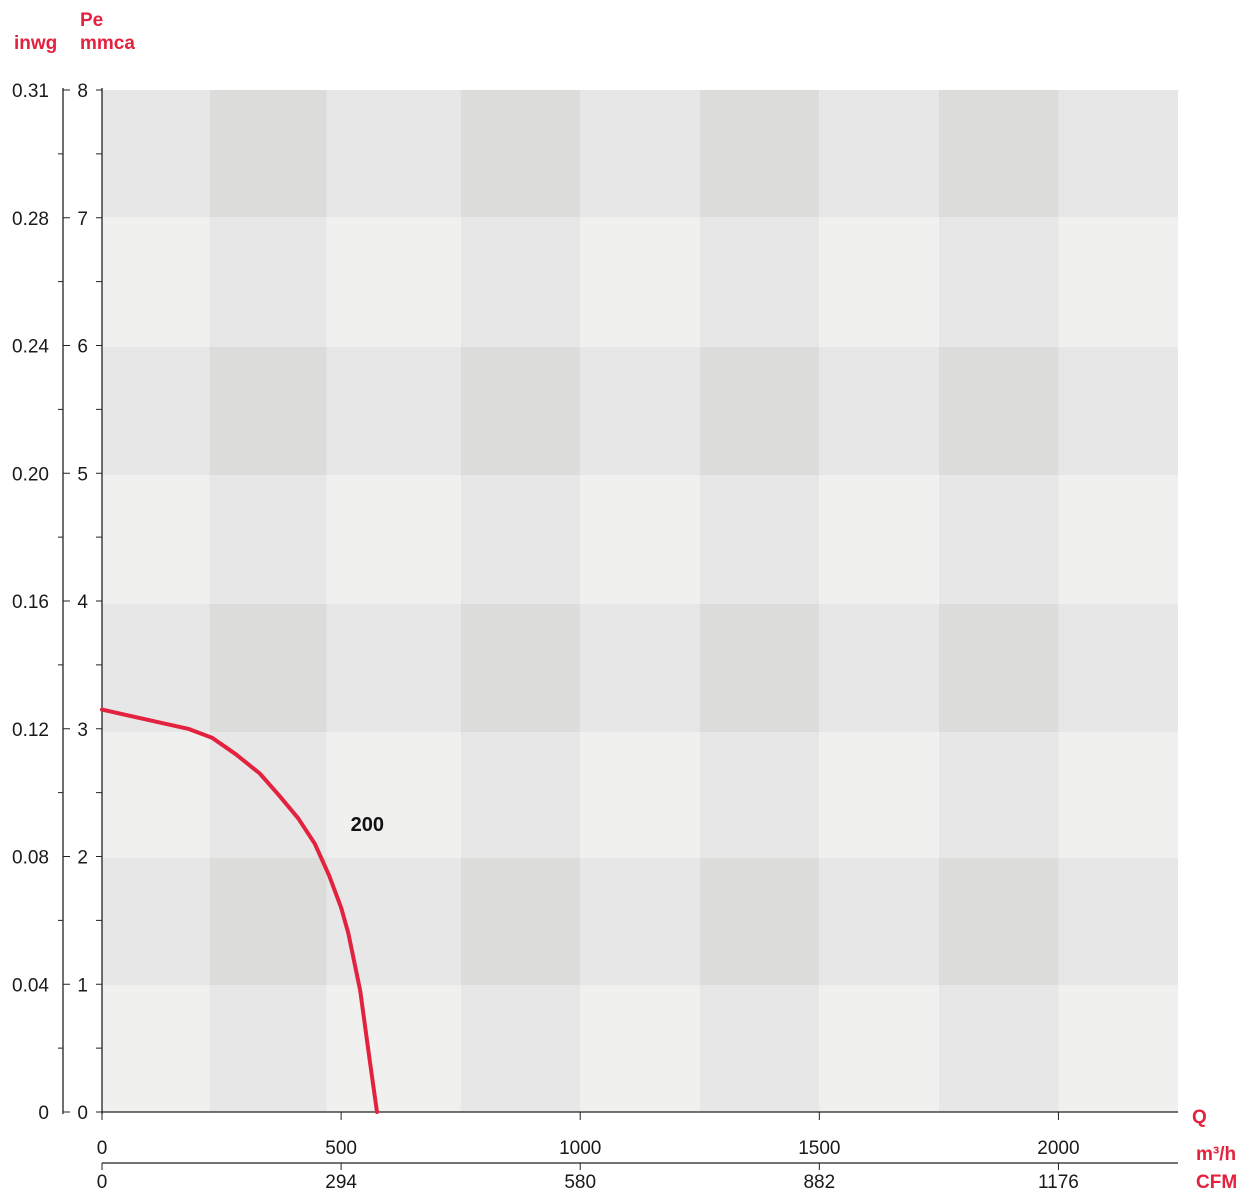 This screenshot has width=1250, height=1195. I want to click on x2-tick-label: 1176, so click(1058, 1182).